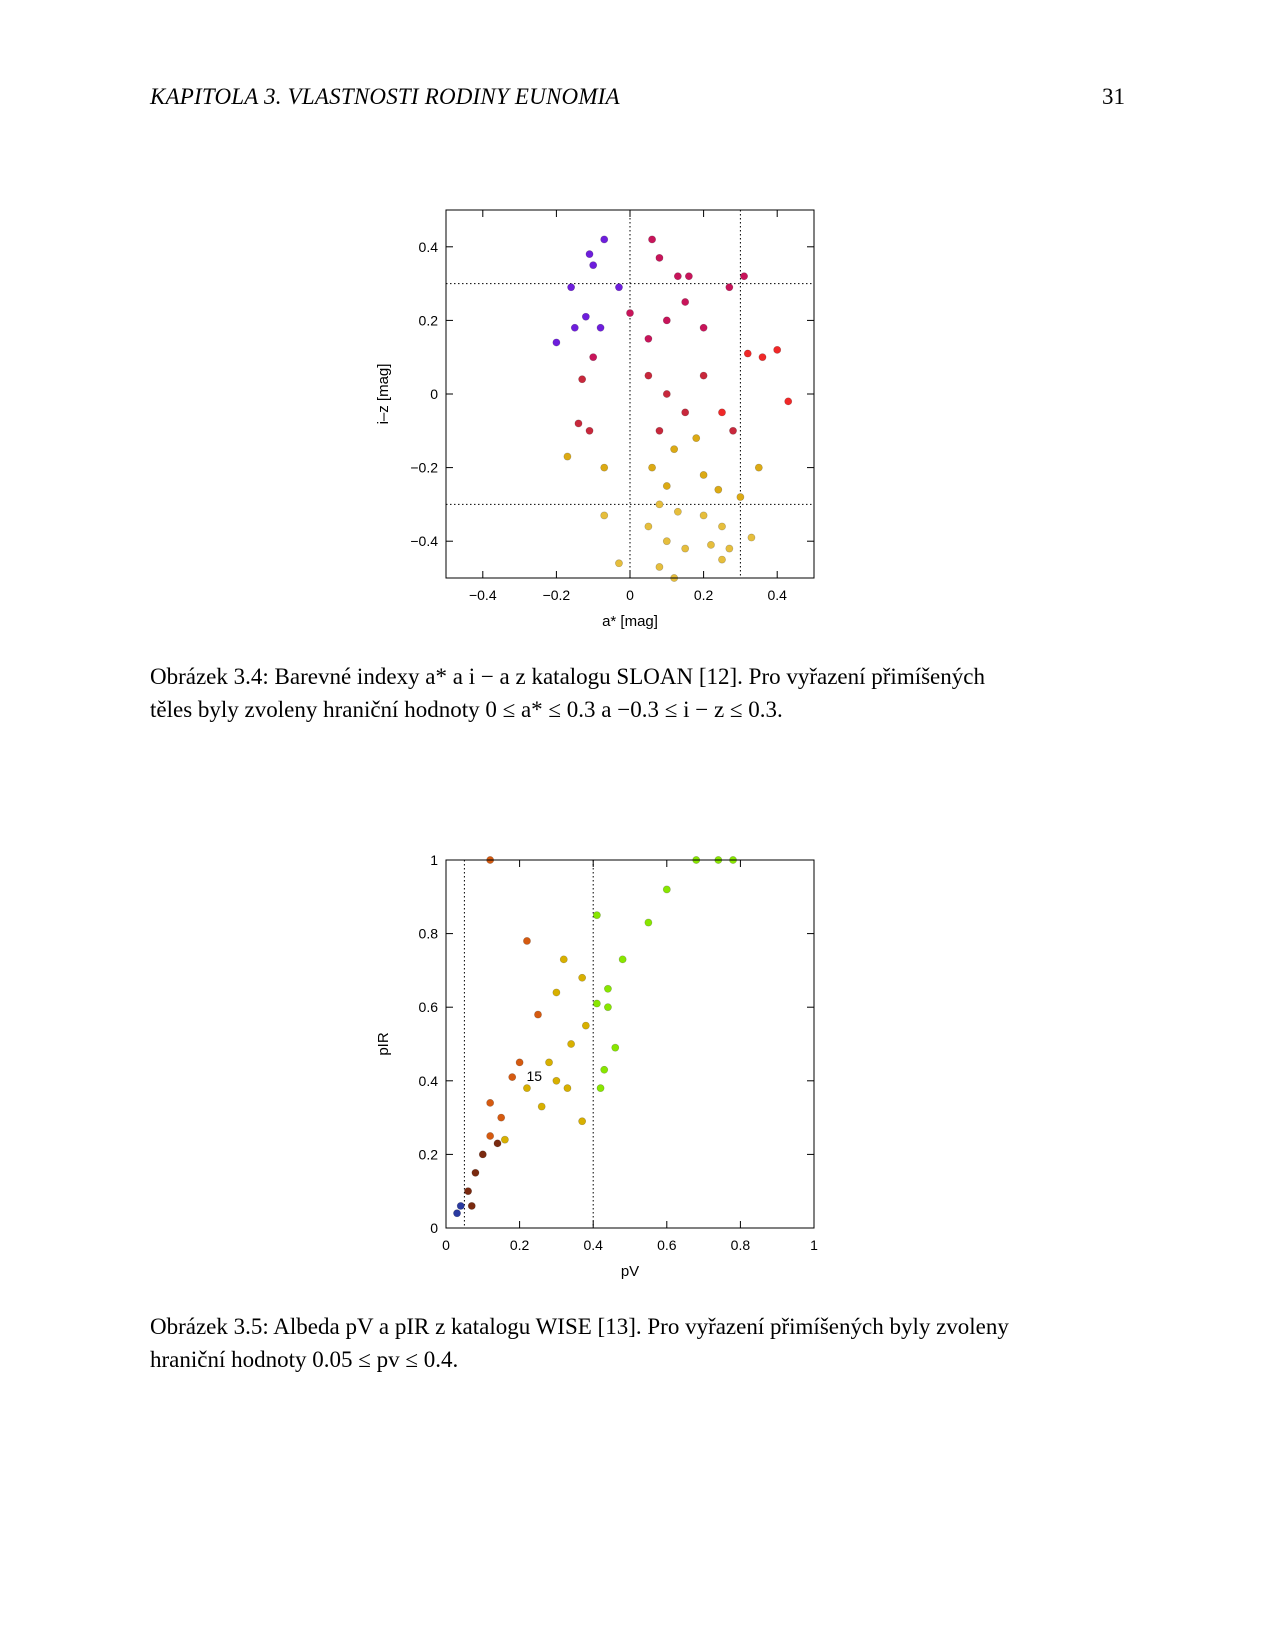 This screenshot has height=1651, width=1275. I want to click on x-tick-label: −0.2, so click(557, 595).